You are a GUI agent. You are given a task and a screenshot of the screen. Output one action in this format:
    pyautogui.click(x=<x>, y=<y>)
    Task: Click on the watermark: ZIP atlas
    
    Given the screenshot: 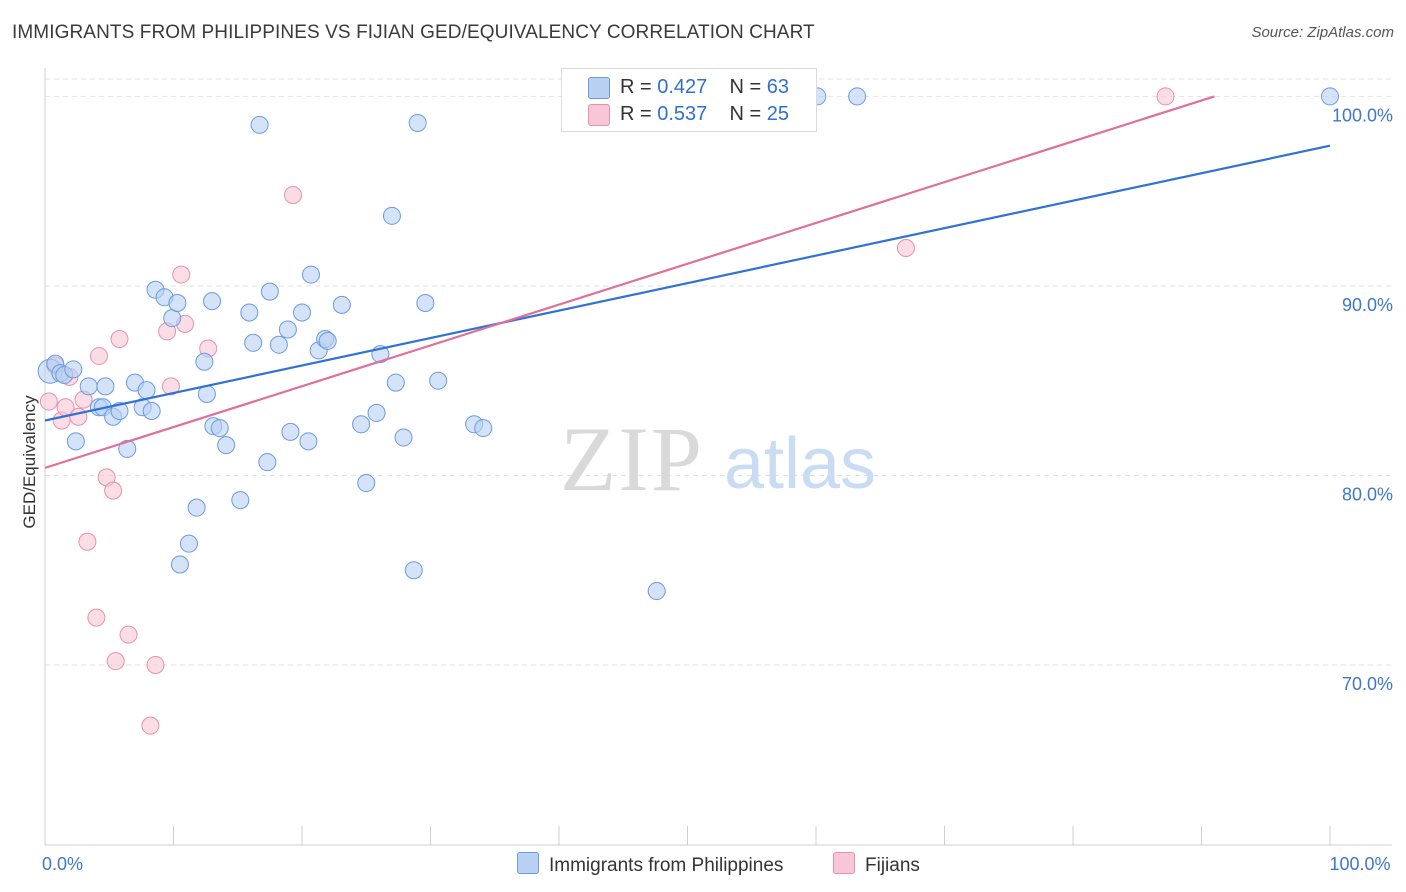 What is the action you would take?
    pyautogui.click(x=718, y=459)
    